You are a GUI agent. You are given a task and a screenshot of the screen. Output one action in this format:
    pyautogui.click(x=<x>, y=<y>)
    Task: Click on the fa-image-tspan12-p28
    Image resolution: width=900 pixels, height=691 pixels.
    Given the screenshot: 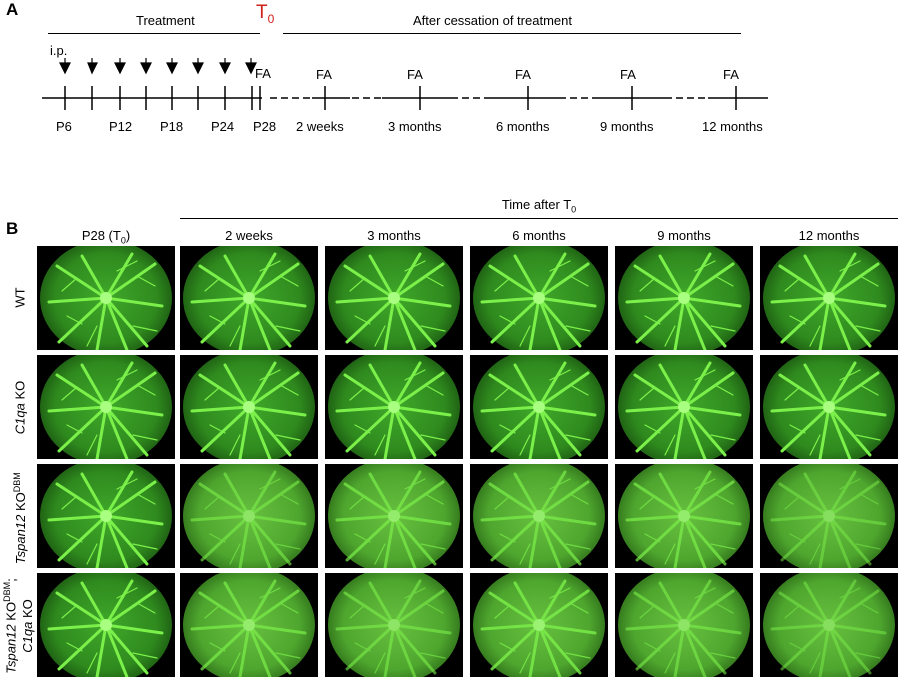 What is the action you would take?
    pyautogui.click(x=106, y=516)
    